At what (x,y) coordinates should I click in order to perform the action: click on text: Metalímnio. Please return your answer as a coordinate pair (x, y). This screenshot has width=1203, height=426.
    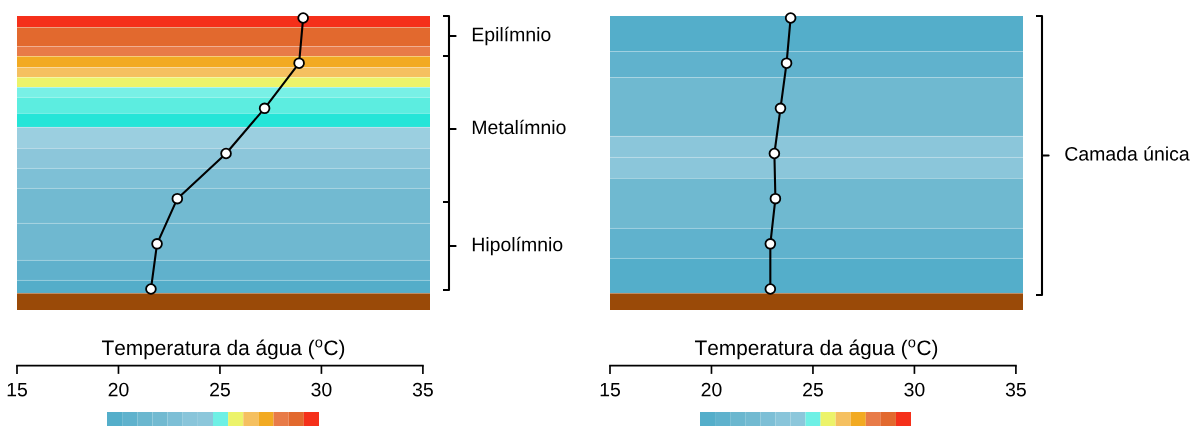
    Looking at the image, I should click on (519, 127).